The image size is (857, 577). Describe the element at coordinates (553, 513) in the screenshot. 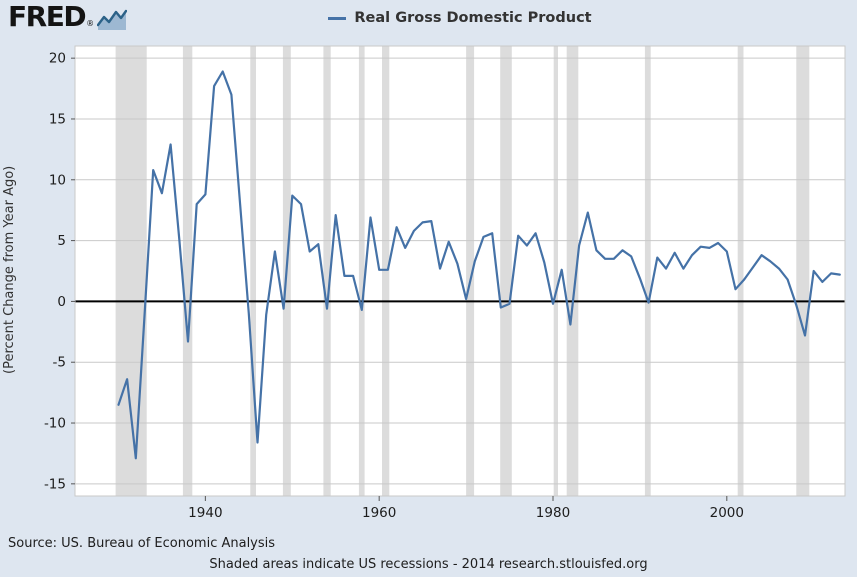

I see `x-tick-label: 1980` at that location.